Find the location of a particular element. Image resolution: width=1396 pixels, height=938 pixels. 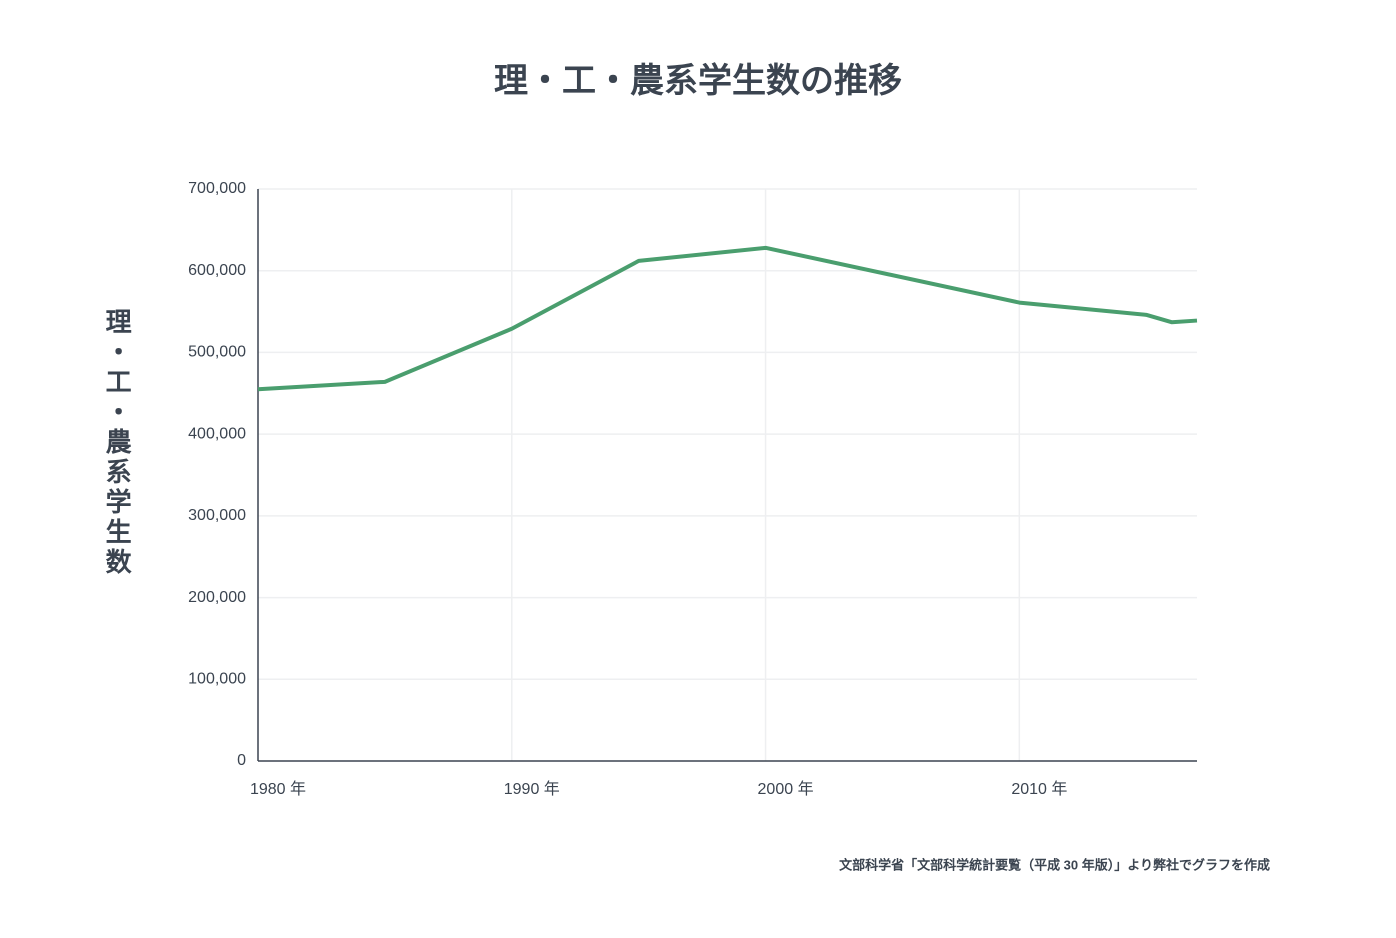

y-tick-label: 200,000 is located at coordinates (217, 597).